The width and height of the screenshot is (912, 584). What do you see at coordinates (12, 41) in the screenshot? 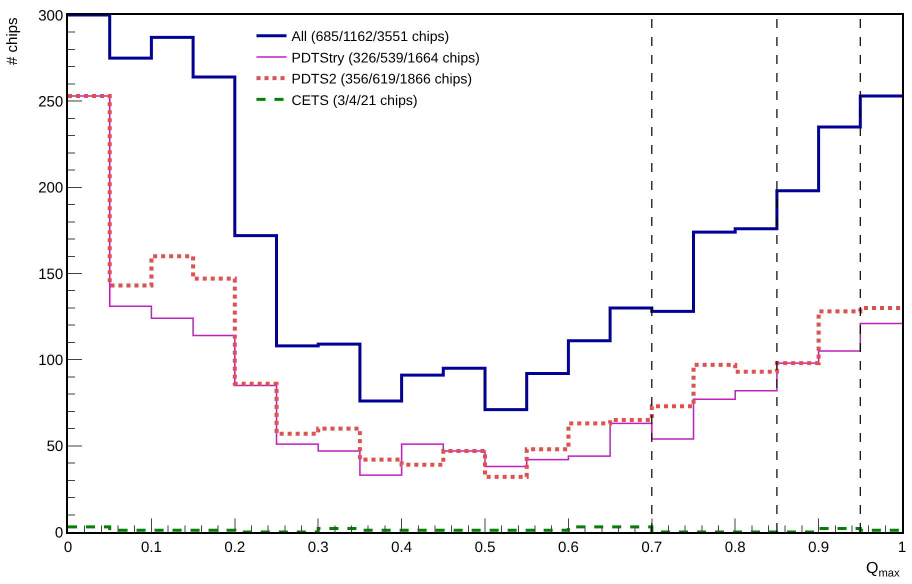
I see `y-axis-title: # chips` at bounding box center [12, 41].